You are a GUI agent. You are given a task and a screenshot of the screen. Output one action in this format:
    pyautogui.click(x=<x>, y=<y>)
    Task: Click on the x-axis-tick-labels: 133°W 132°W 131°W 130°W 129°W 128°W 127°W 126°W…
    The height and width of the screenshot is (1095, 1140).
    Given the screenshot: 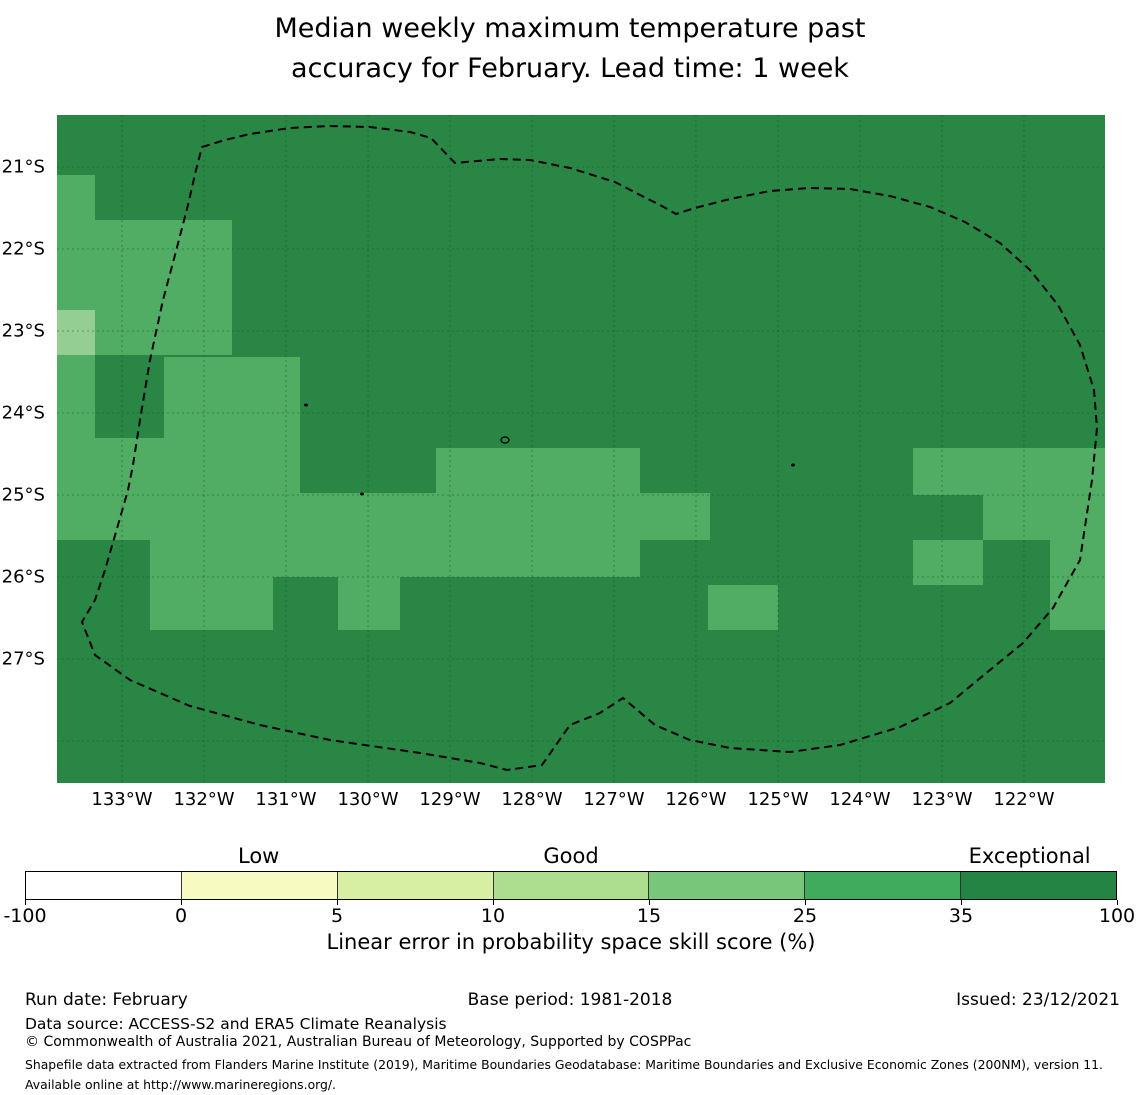 What is the action you would take?
    pyautogui.click(x=581, y=801)
    